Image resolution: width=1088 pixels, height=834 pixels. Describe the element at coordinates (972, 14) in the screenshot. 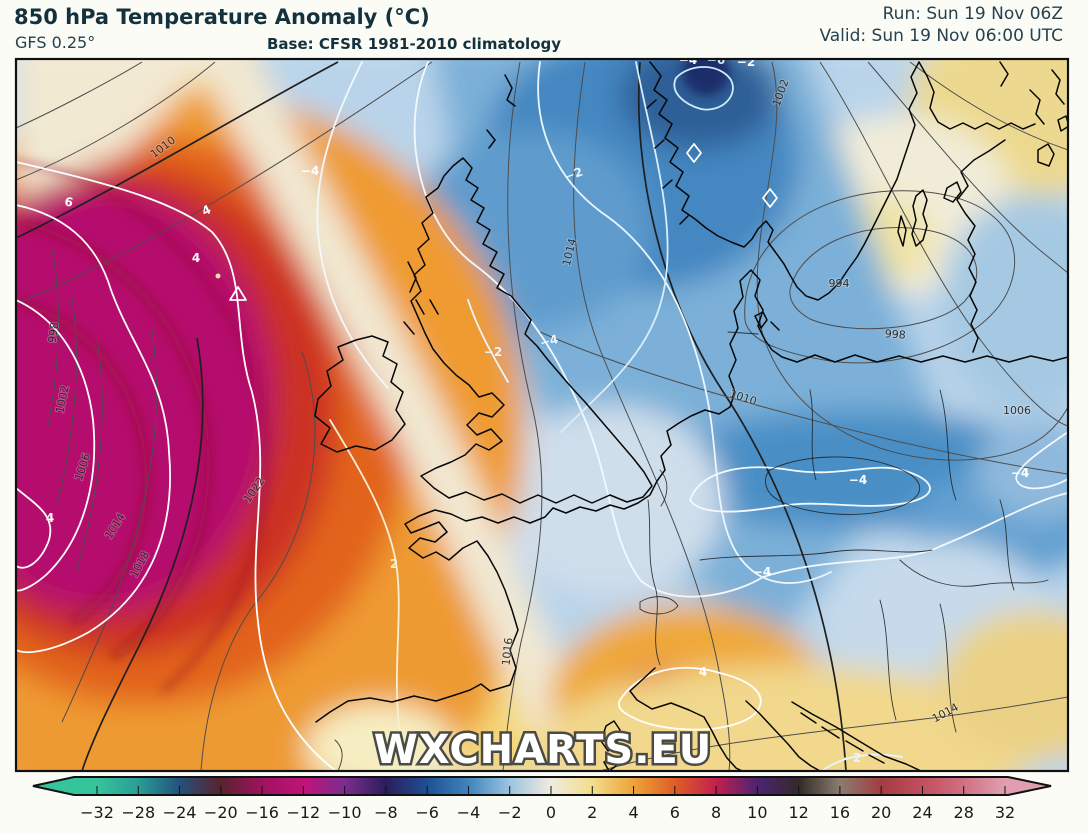

I see `run-time-label: Run: Sun 19 Nov 06Z` at that location.